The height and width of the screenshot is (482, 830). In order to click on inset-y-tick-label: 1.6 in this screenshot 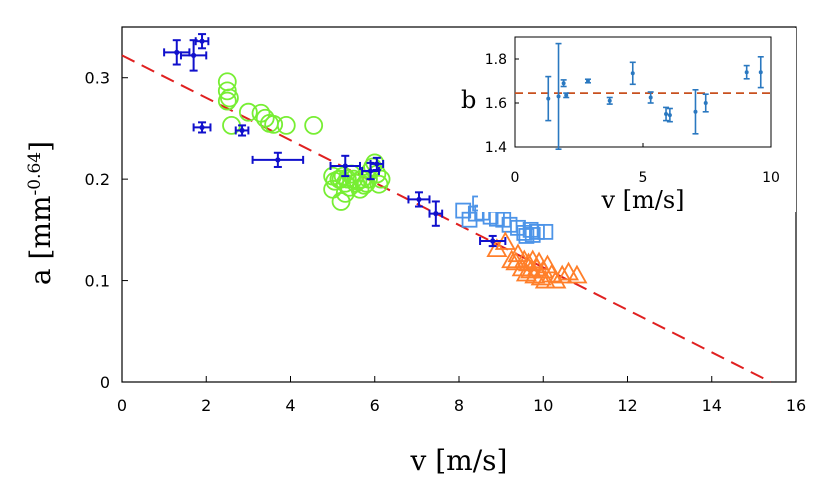, I will do `click(496, 104)`.